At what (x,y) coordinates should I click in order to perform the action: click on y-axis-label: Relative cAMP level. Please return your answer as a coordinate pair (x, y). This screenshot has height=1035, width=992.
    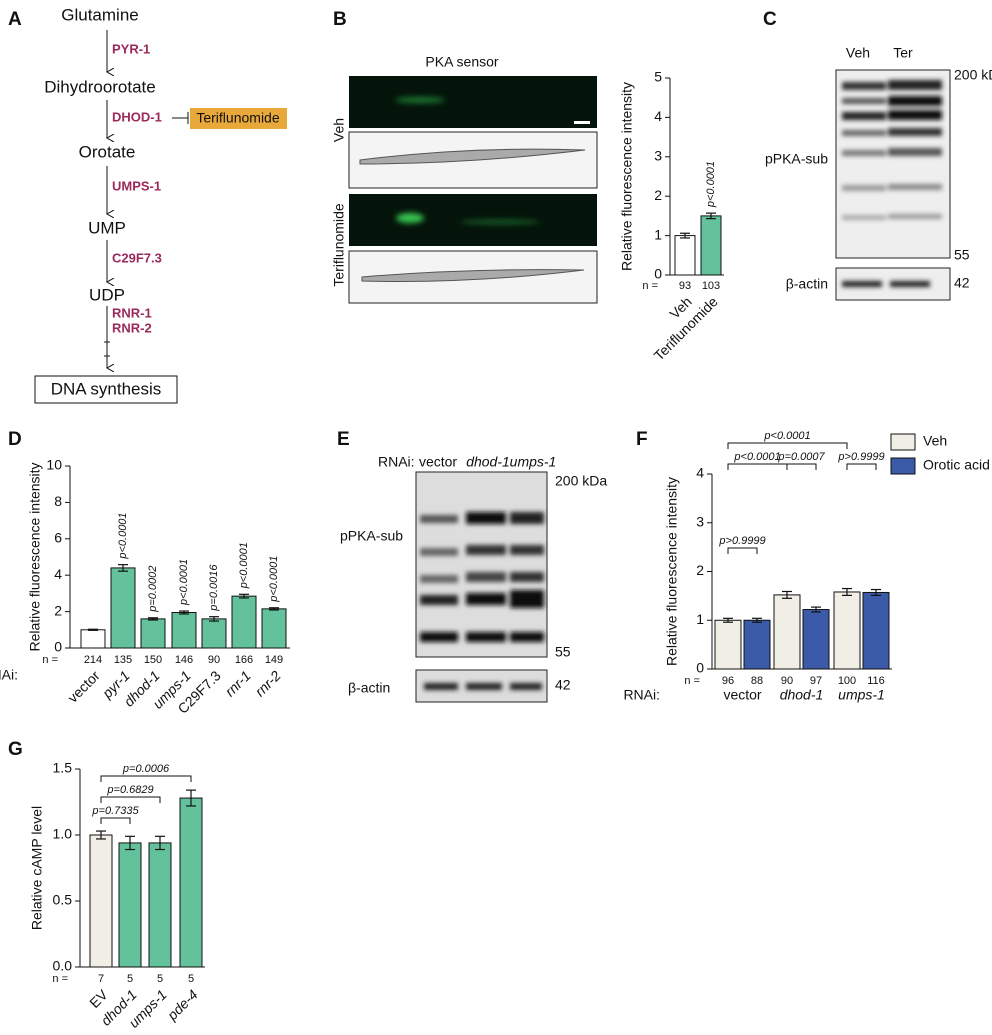
    Looking at the image, I should click on (37, 868).